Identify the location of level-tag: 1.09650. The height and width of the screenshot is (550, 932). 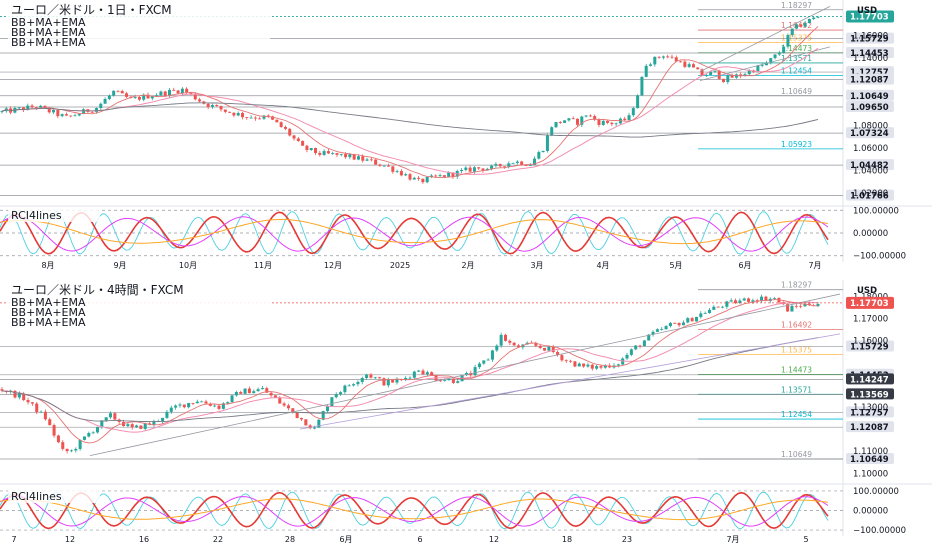
(869, 108).